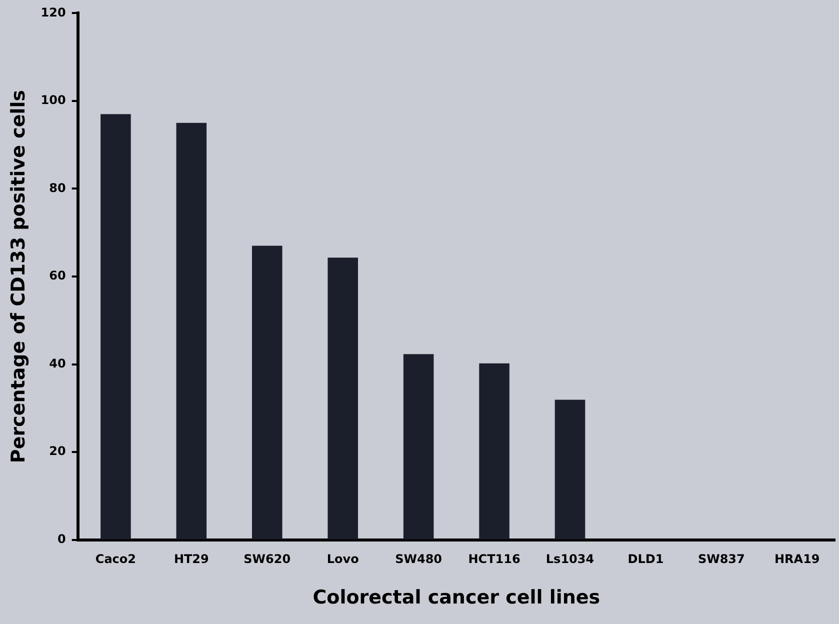  I want to click on x-tick-label: SW620, so click(267, 559).